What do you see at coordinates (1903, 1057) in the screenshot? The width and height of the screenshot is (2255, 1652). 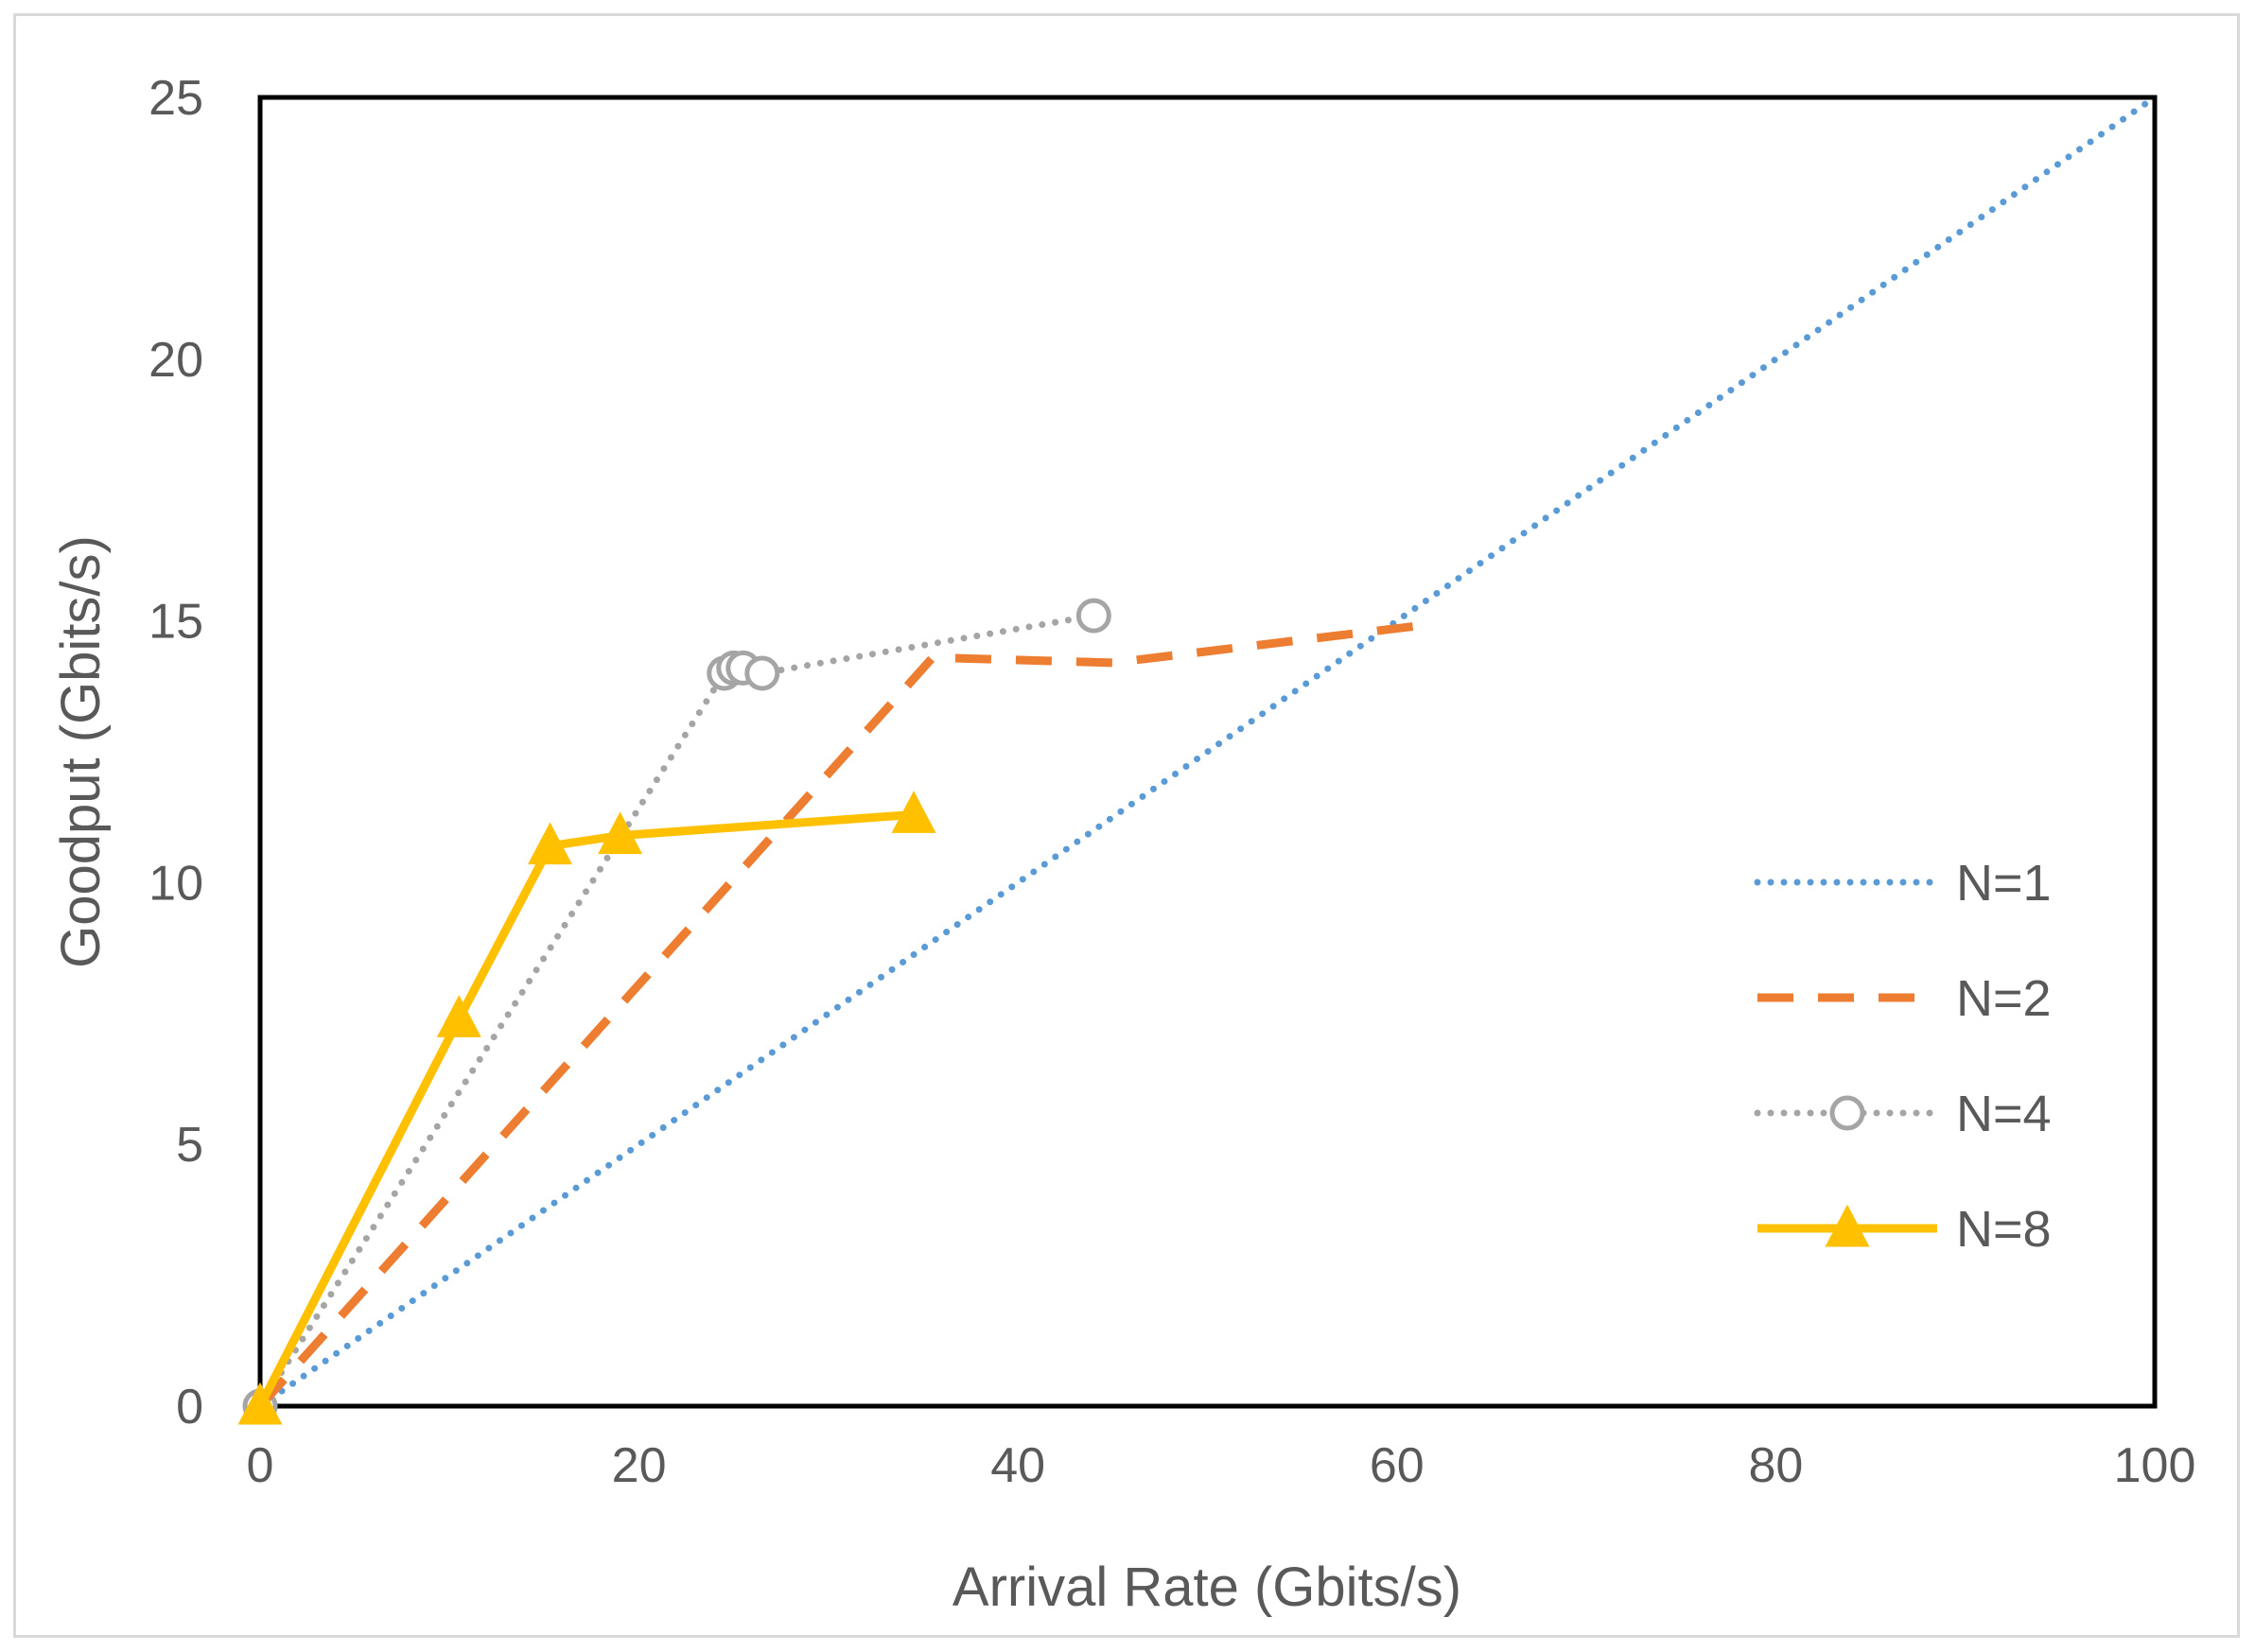 I see `legend: N=1 N=2 N=4 N=8` at bounding box center [1903, 1057].